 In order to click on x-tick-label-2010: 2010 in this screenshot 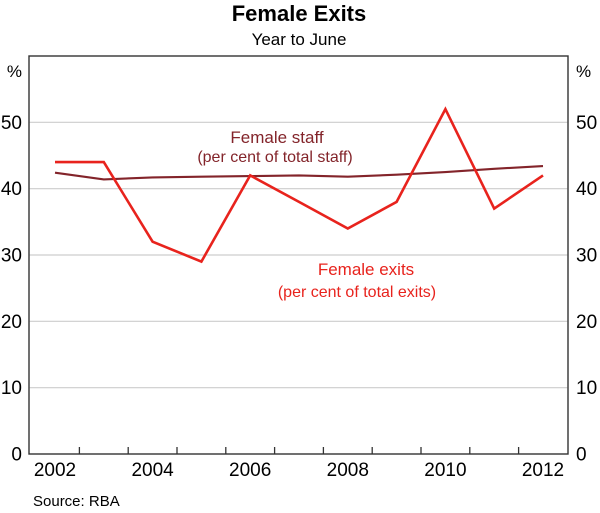, I will do `click(445, 470)`.